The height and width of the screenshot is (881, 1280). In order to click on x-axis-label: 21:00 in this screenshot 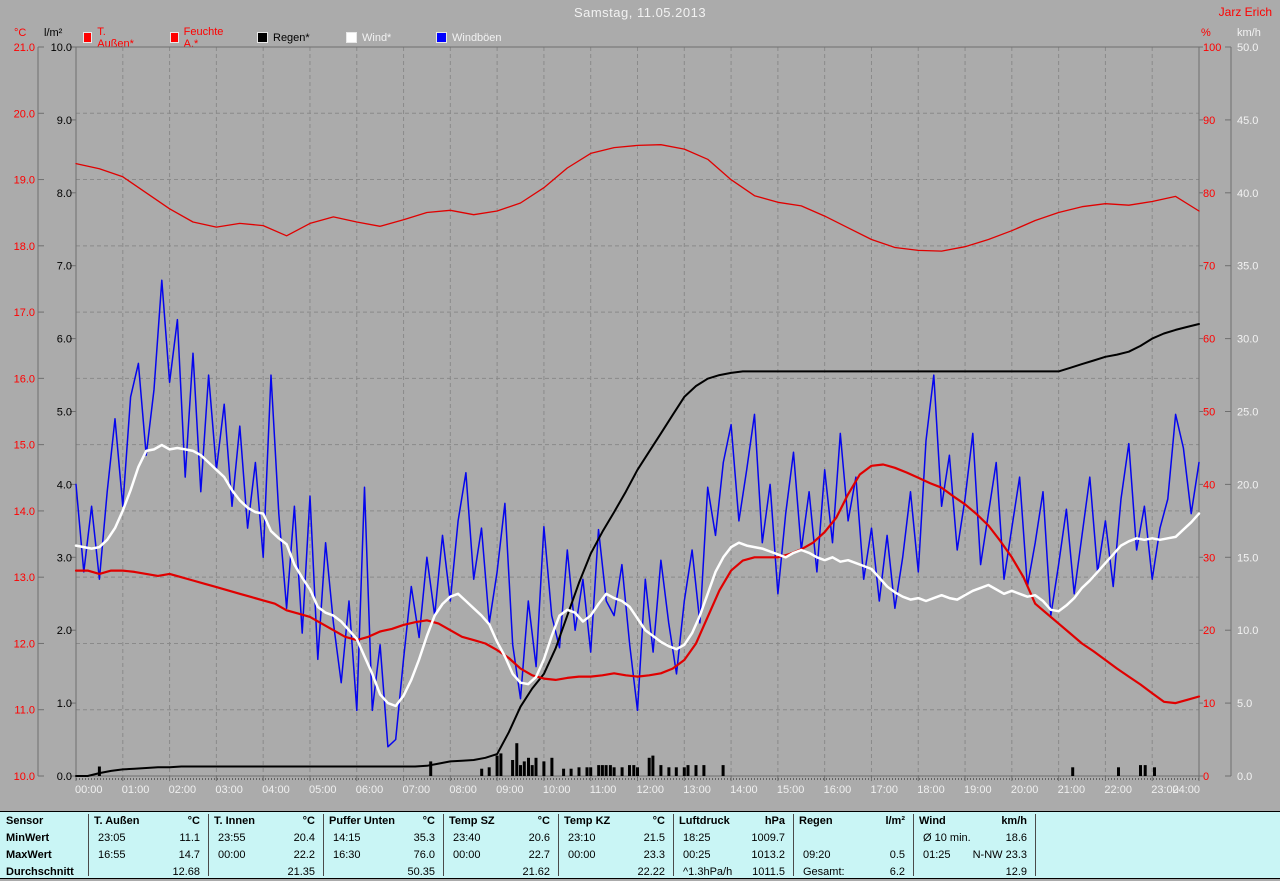, I will do `click(1072, 790)`.